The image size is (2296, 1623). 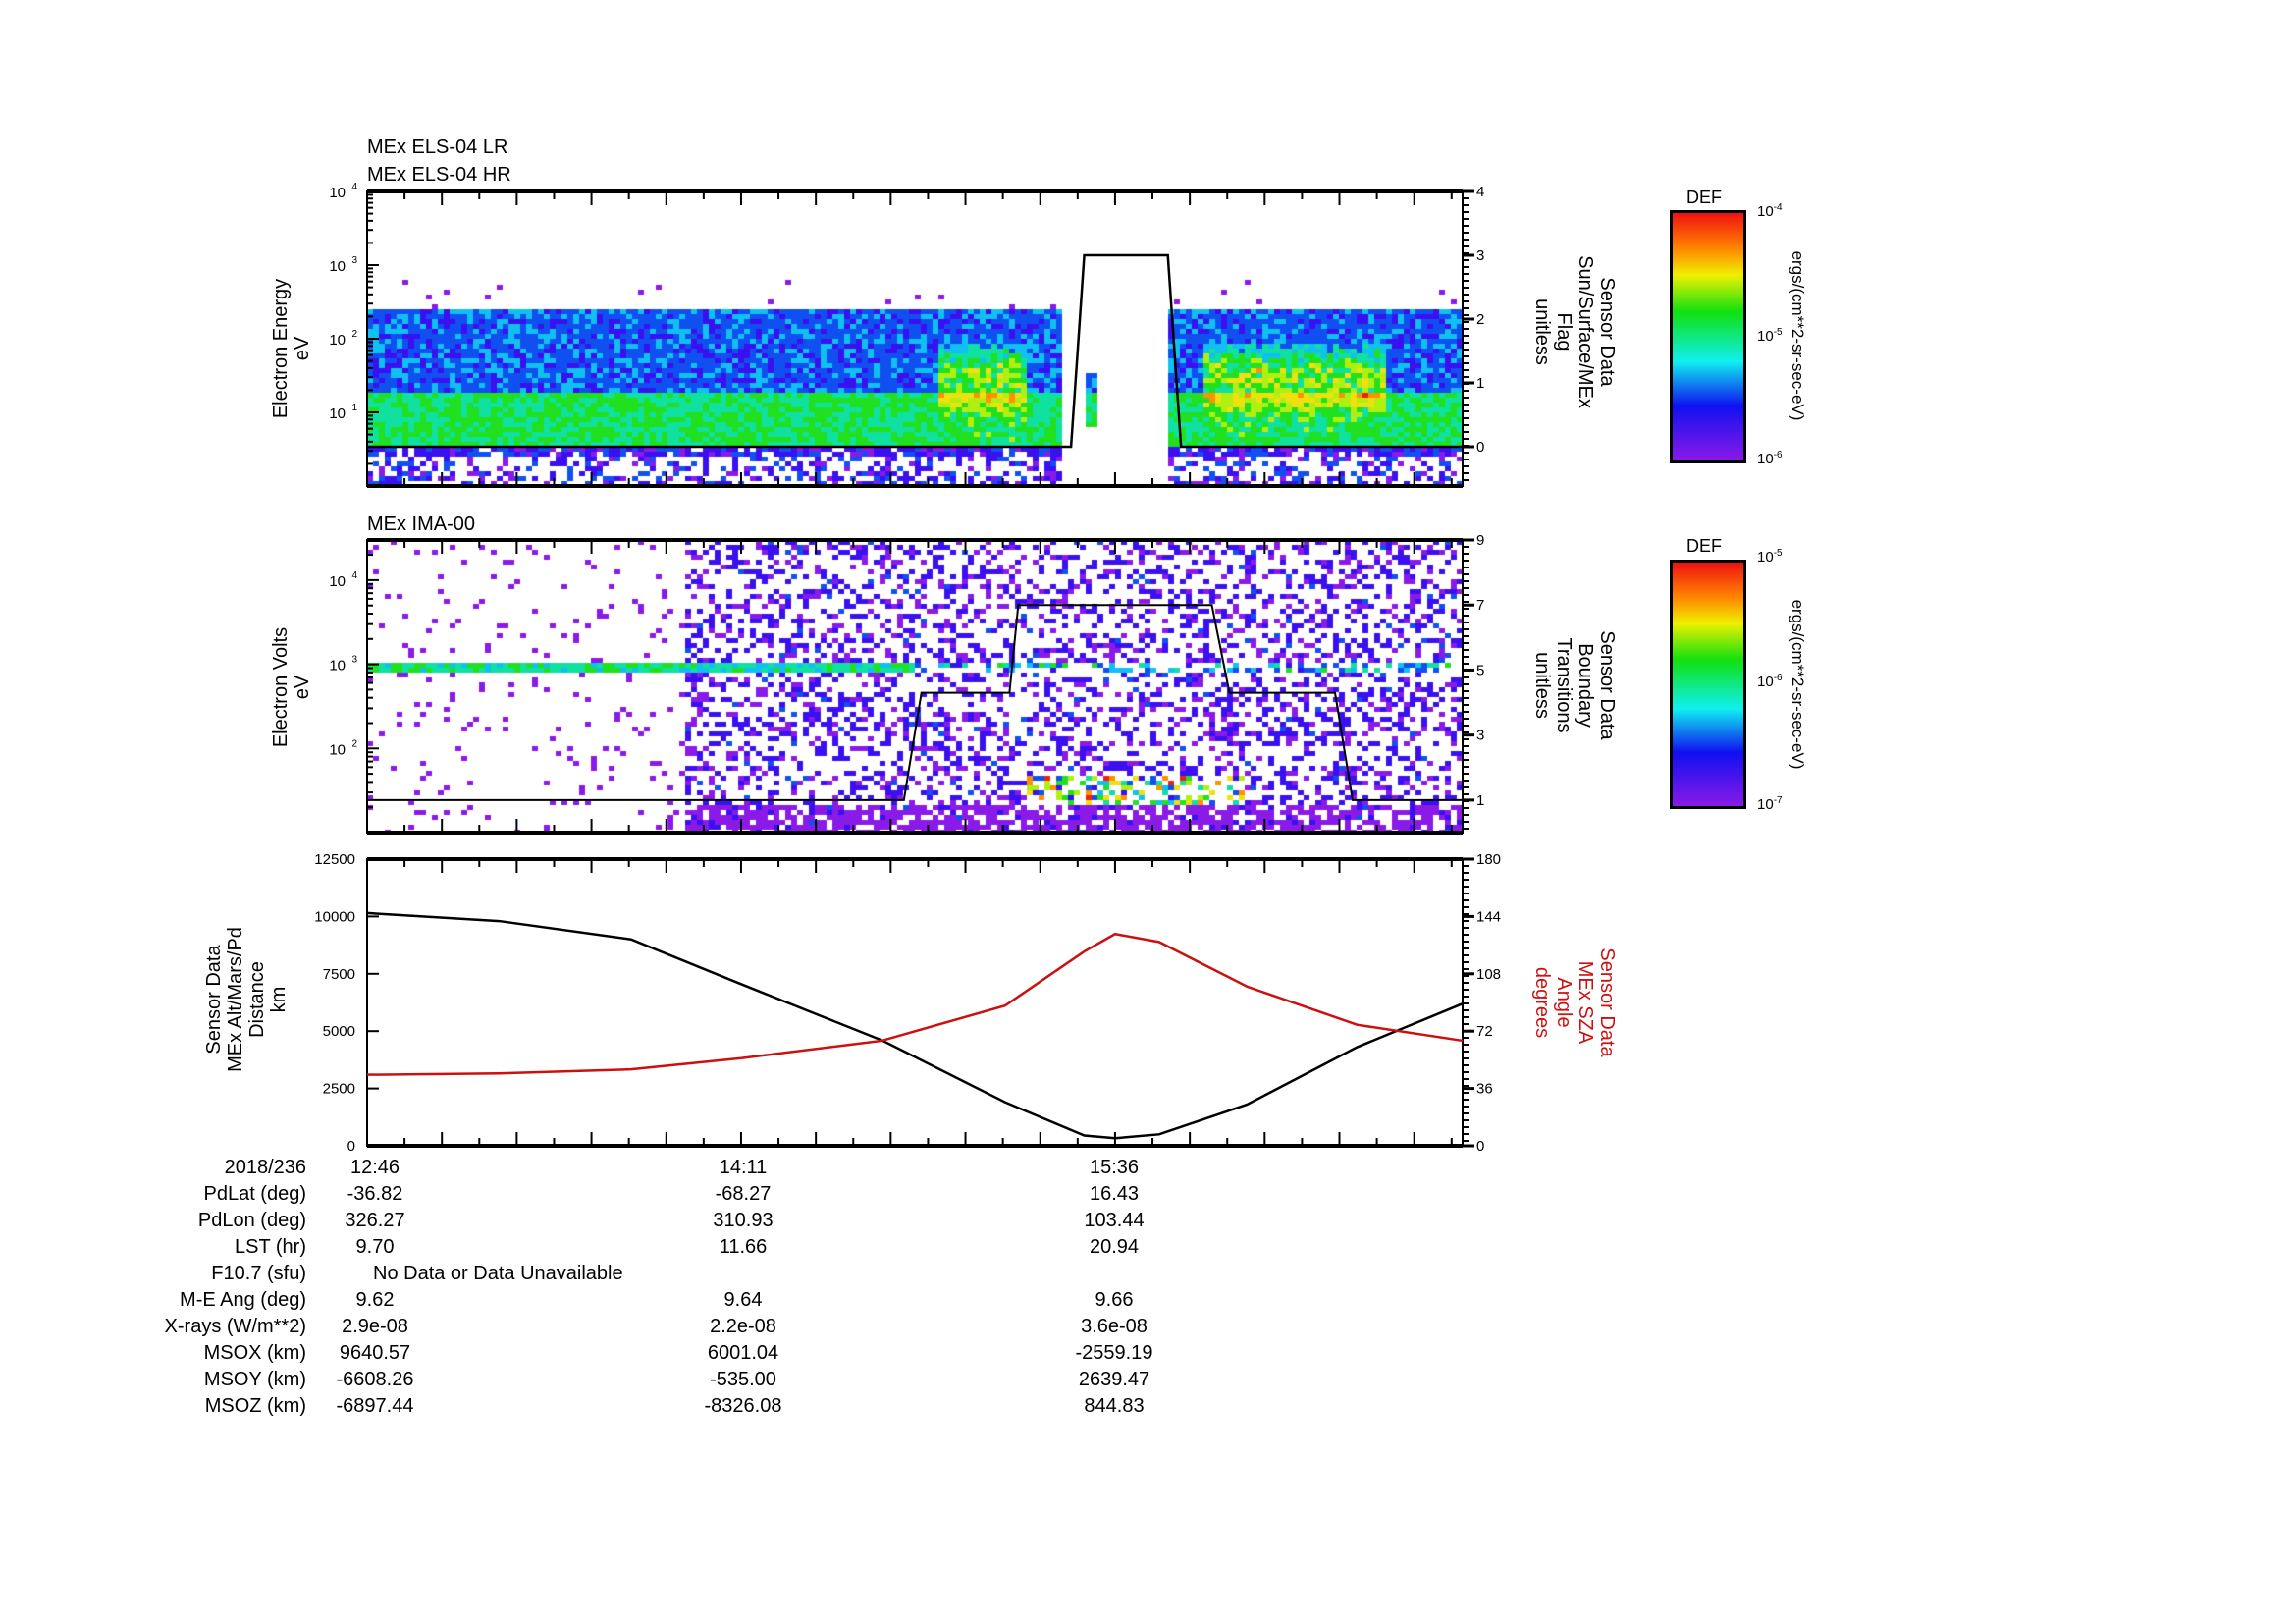 What do you see at coordinates (251, 1220) in the screenshot?
I see `ephem-row-label: PdLon (deg)` at bounding box center [251, 1220].